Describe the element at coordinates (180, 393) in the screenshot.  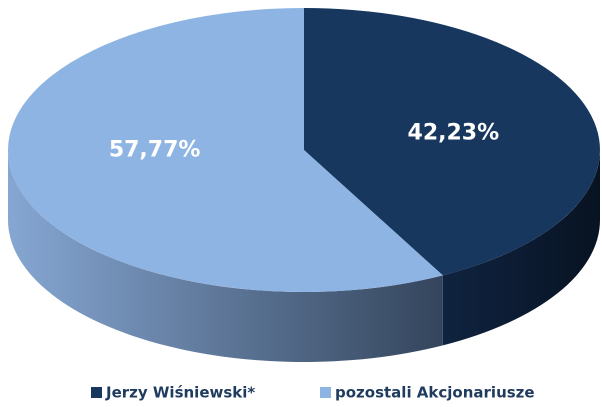
I see `legend-label: Jerzy Wiśniewski*` at that location.